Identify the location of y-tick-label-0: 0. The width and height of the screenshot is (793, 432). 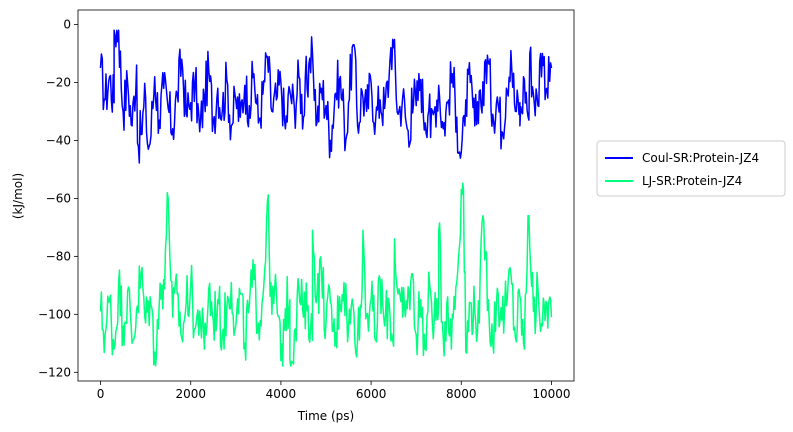
(67, 24).